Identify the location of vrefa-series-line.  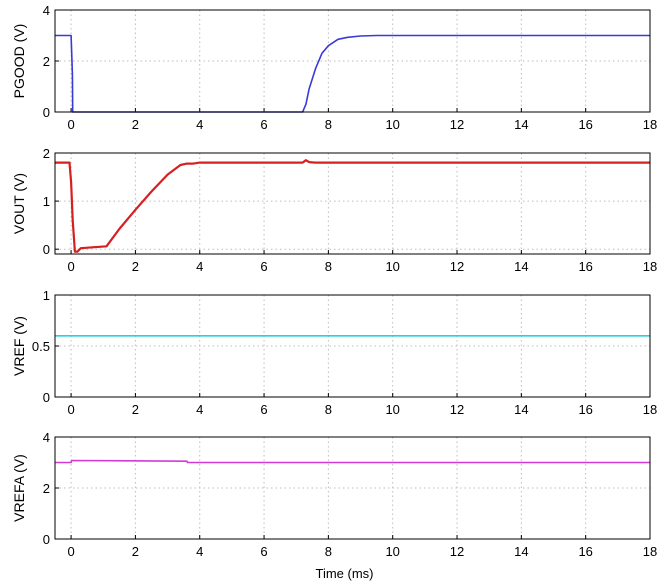
(352, 461).